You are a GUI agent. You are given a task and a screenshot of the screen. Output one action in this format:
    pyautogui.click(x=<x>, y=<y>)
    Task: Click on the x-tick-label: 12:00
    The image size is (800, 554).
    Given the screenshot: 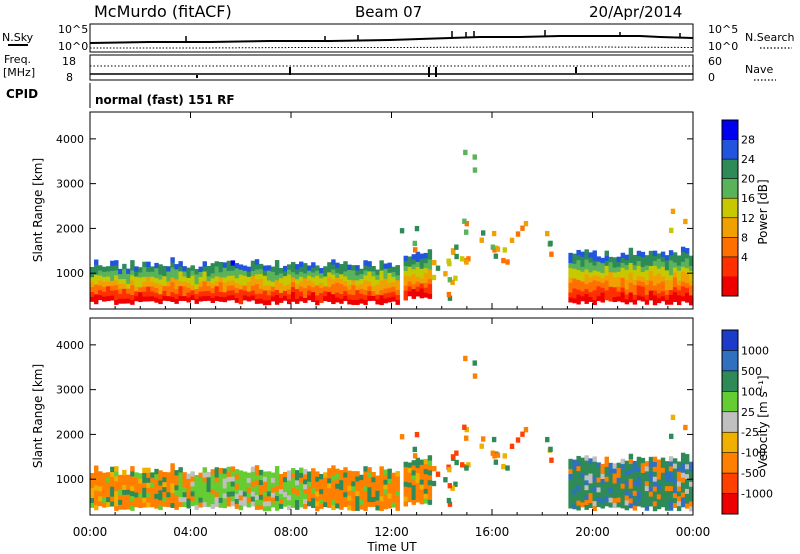 What is the action you would take?
    pyautogui.click(x=391, y=532)
    